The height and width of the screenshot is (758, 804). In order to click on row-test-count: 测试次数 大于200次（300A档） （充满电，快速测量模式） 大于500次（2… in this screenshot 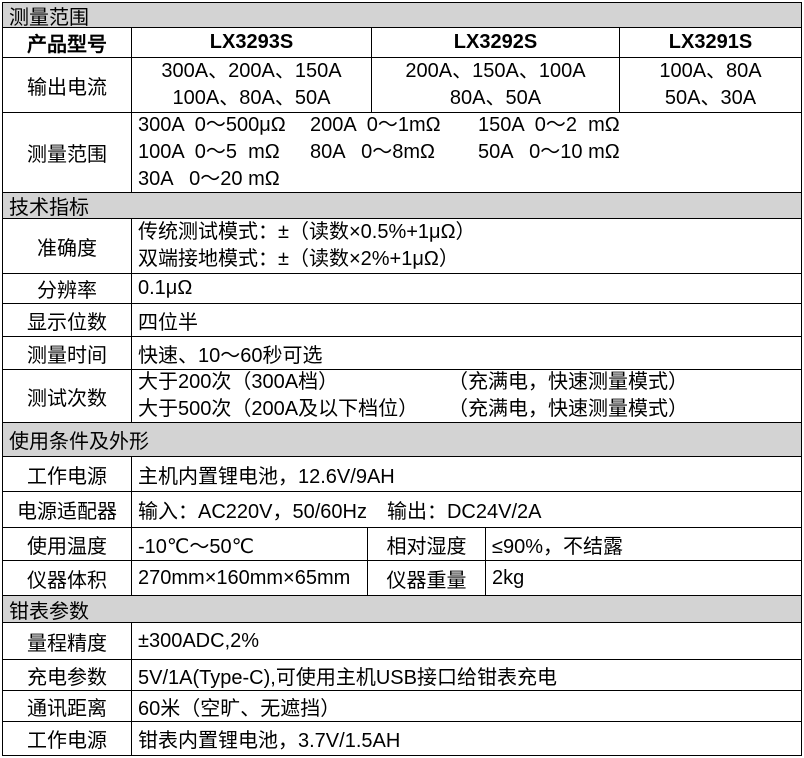, I will do `click(402, 396)`.